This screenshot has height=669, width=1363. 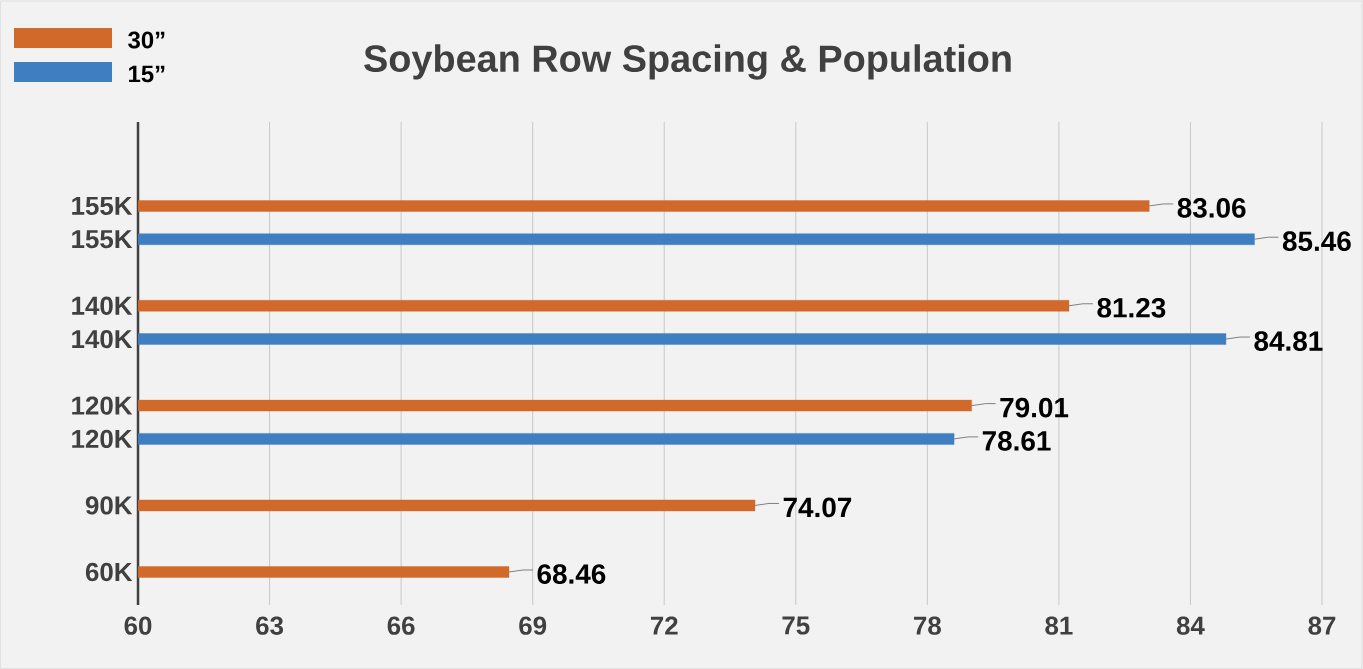 What do you see at coordinates (1016, 441) in the screenshot?
I see `data-label: 78.61` at bounding box center [1016, 441].